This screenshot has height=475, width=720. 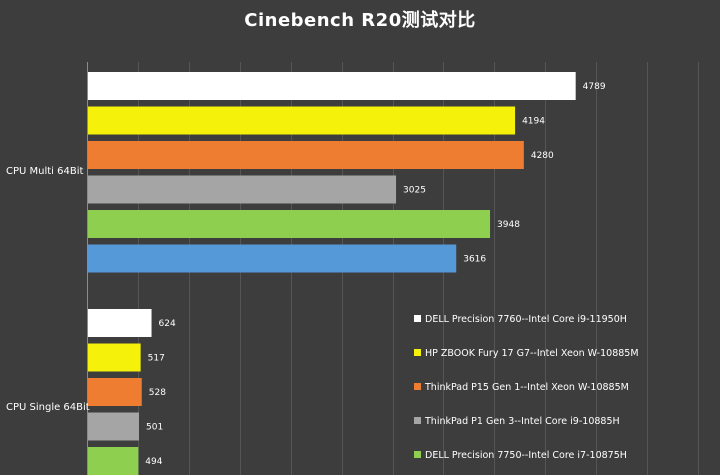 I want to click on legend-entry: ThinkPad P15 Gen 1--Intel Xeon W-10885M, so click(x=526, y=387).